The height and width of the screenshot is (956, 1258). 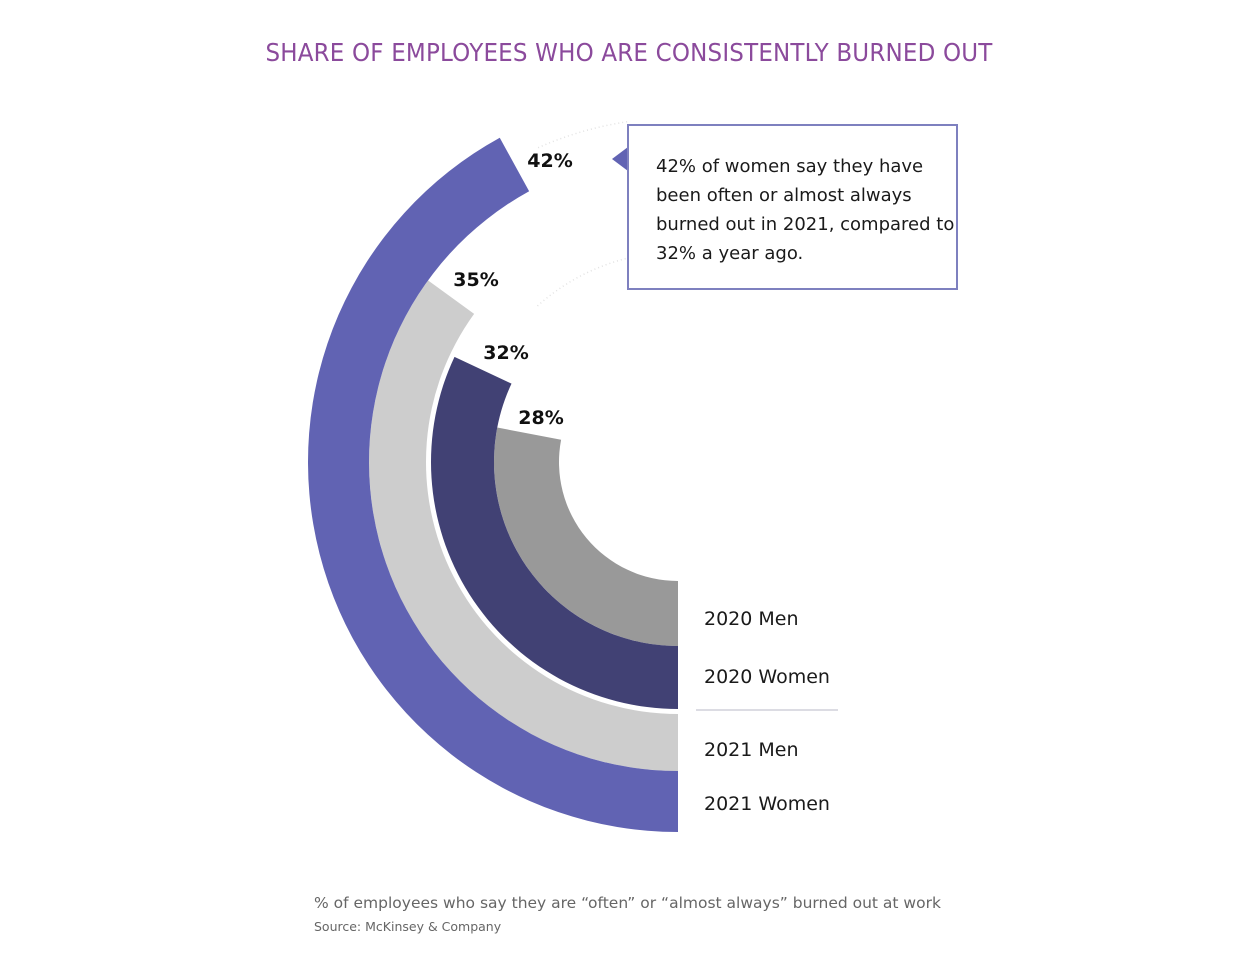 I want to click on guide-arcs, so click(x=592, y=213).